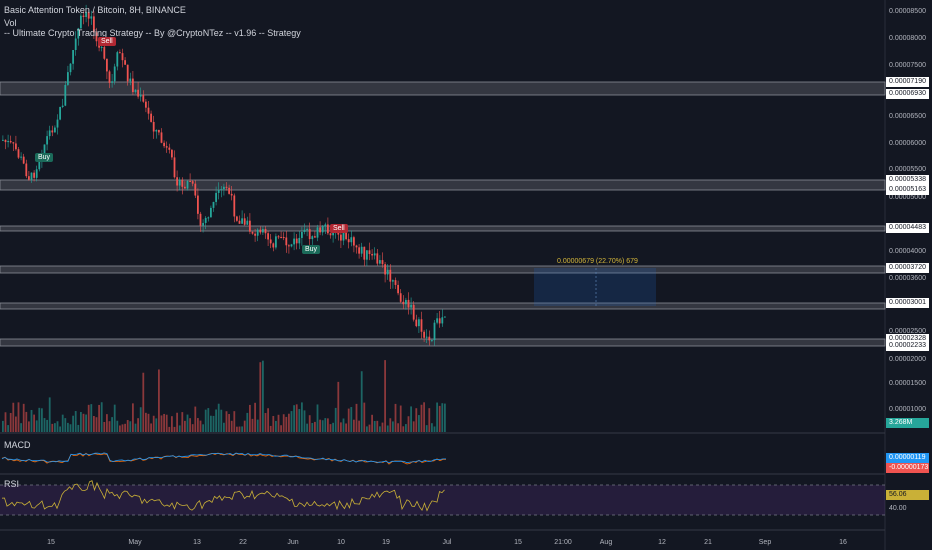 The image size is (932, 550). Describe the element at coordinates (107, 41) in the screenshot. I see `sell-signal: Sell` at that location.